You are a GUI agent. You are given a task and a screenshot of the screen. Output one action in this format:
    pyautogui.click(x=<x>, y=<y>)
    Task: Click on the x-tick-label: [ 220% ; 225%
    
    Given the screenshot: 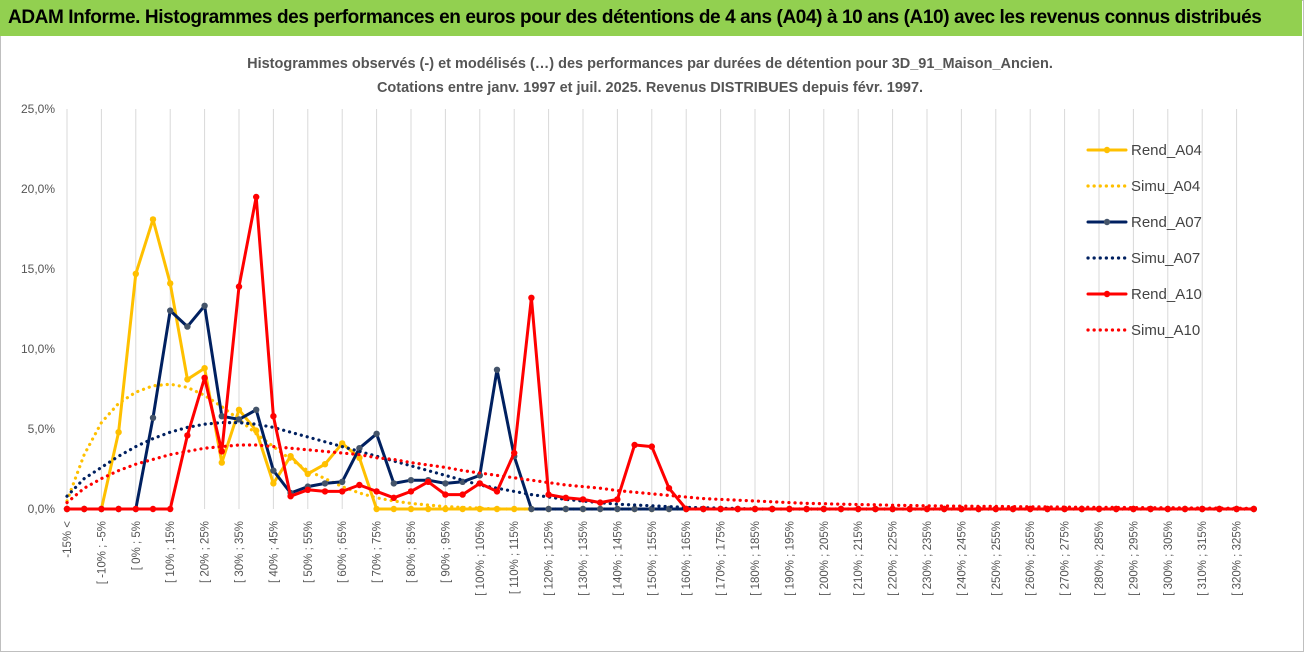 What is the action you would take?
    pyautogui.click(x=894, y=558)
    